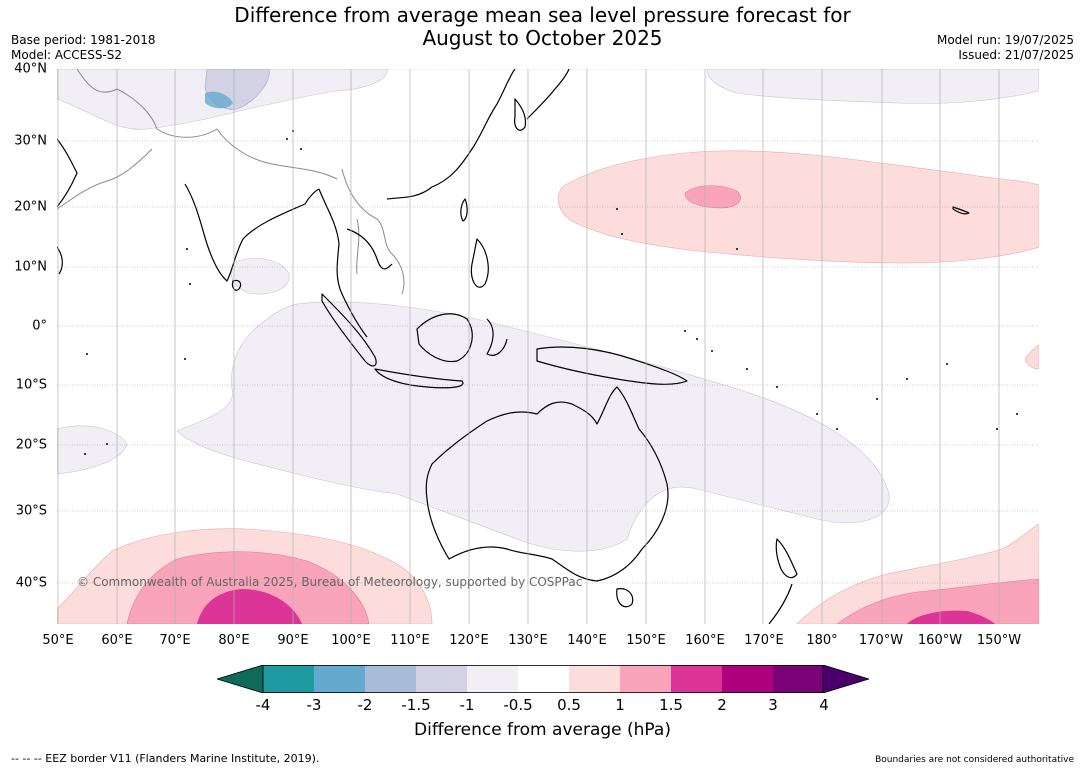  What do you see at coordinates (31, 385) in the screenshot?
I see `lat-tick-10s: 10°S` at bounding box center [31, 385].